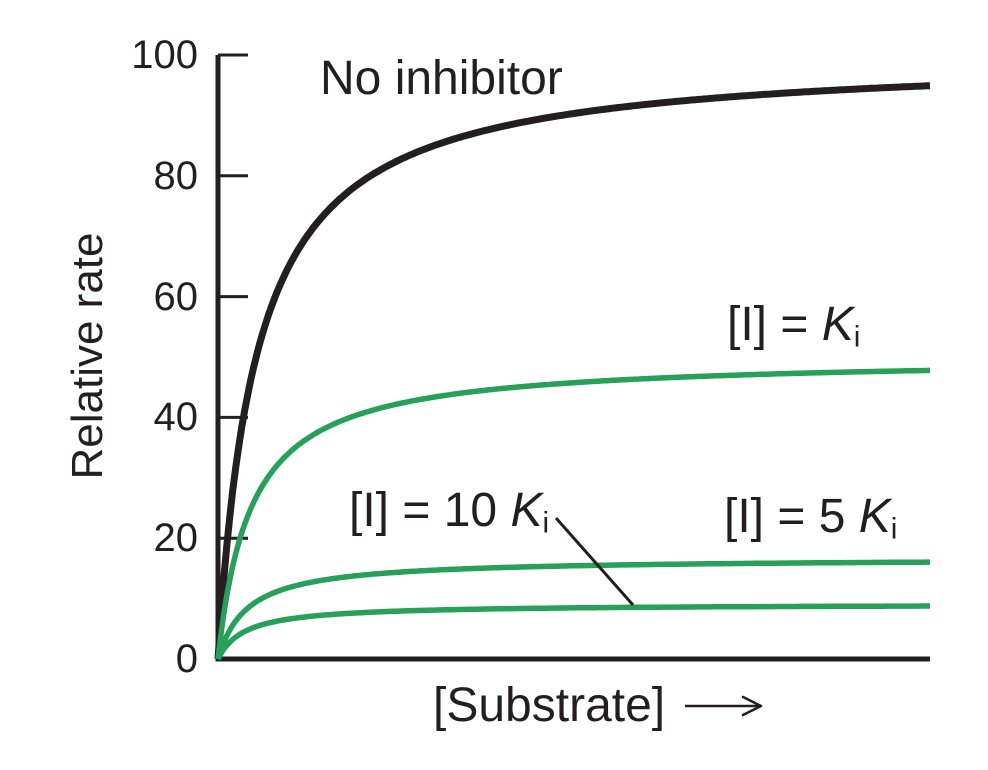  I want to click on ki10-label-symbol: K, so click(526, 510).